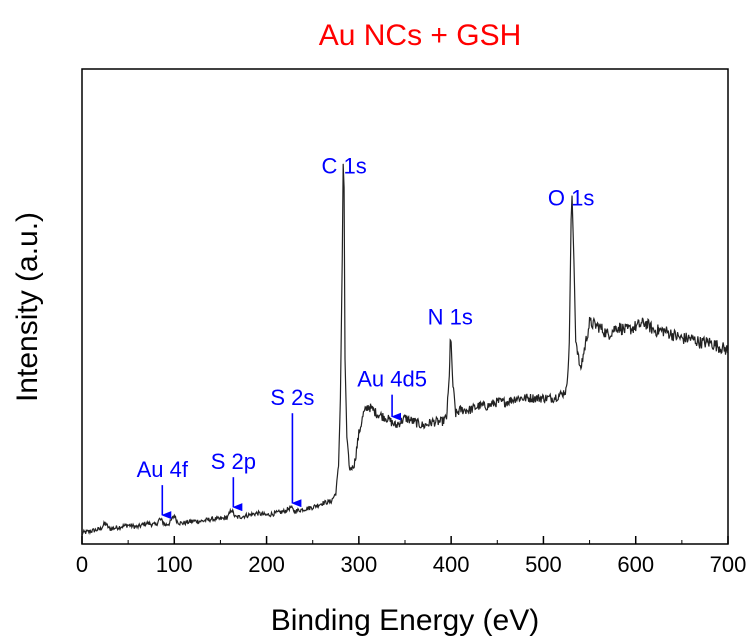 This screenshot has height=640, width=754. What do you see at coordinates (571, 197) in the screenshot?
I see `annotation-label: O 1s` at bounding box center [571, 197].